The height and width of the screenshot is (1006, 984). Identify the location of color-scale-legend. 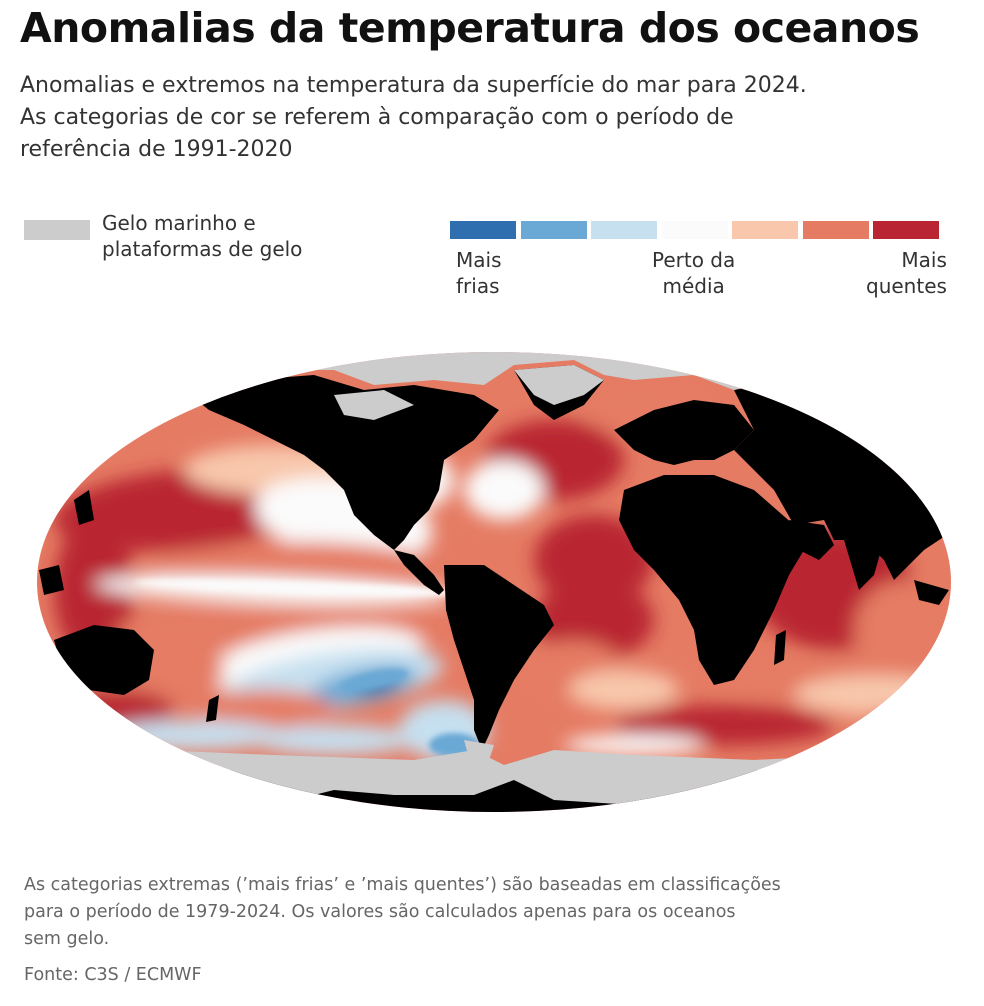
(695, 230).